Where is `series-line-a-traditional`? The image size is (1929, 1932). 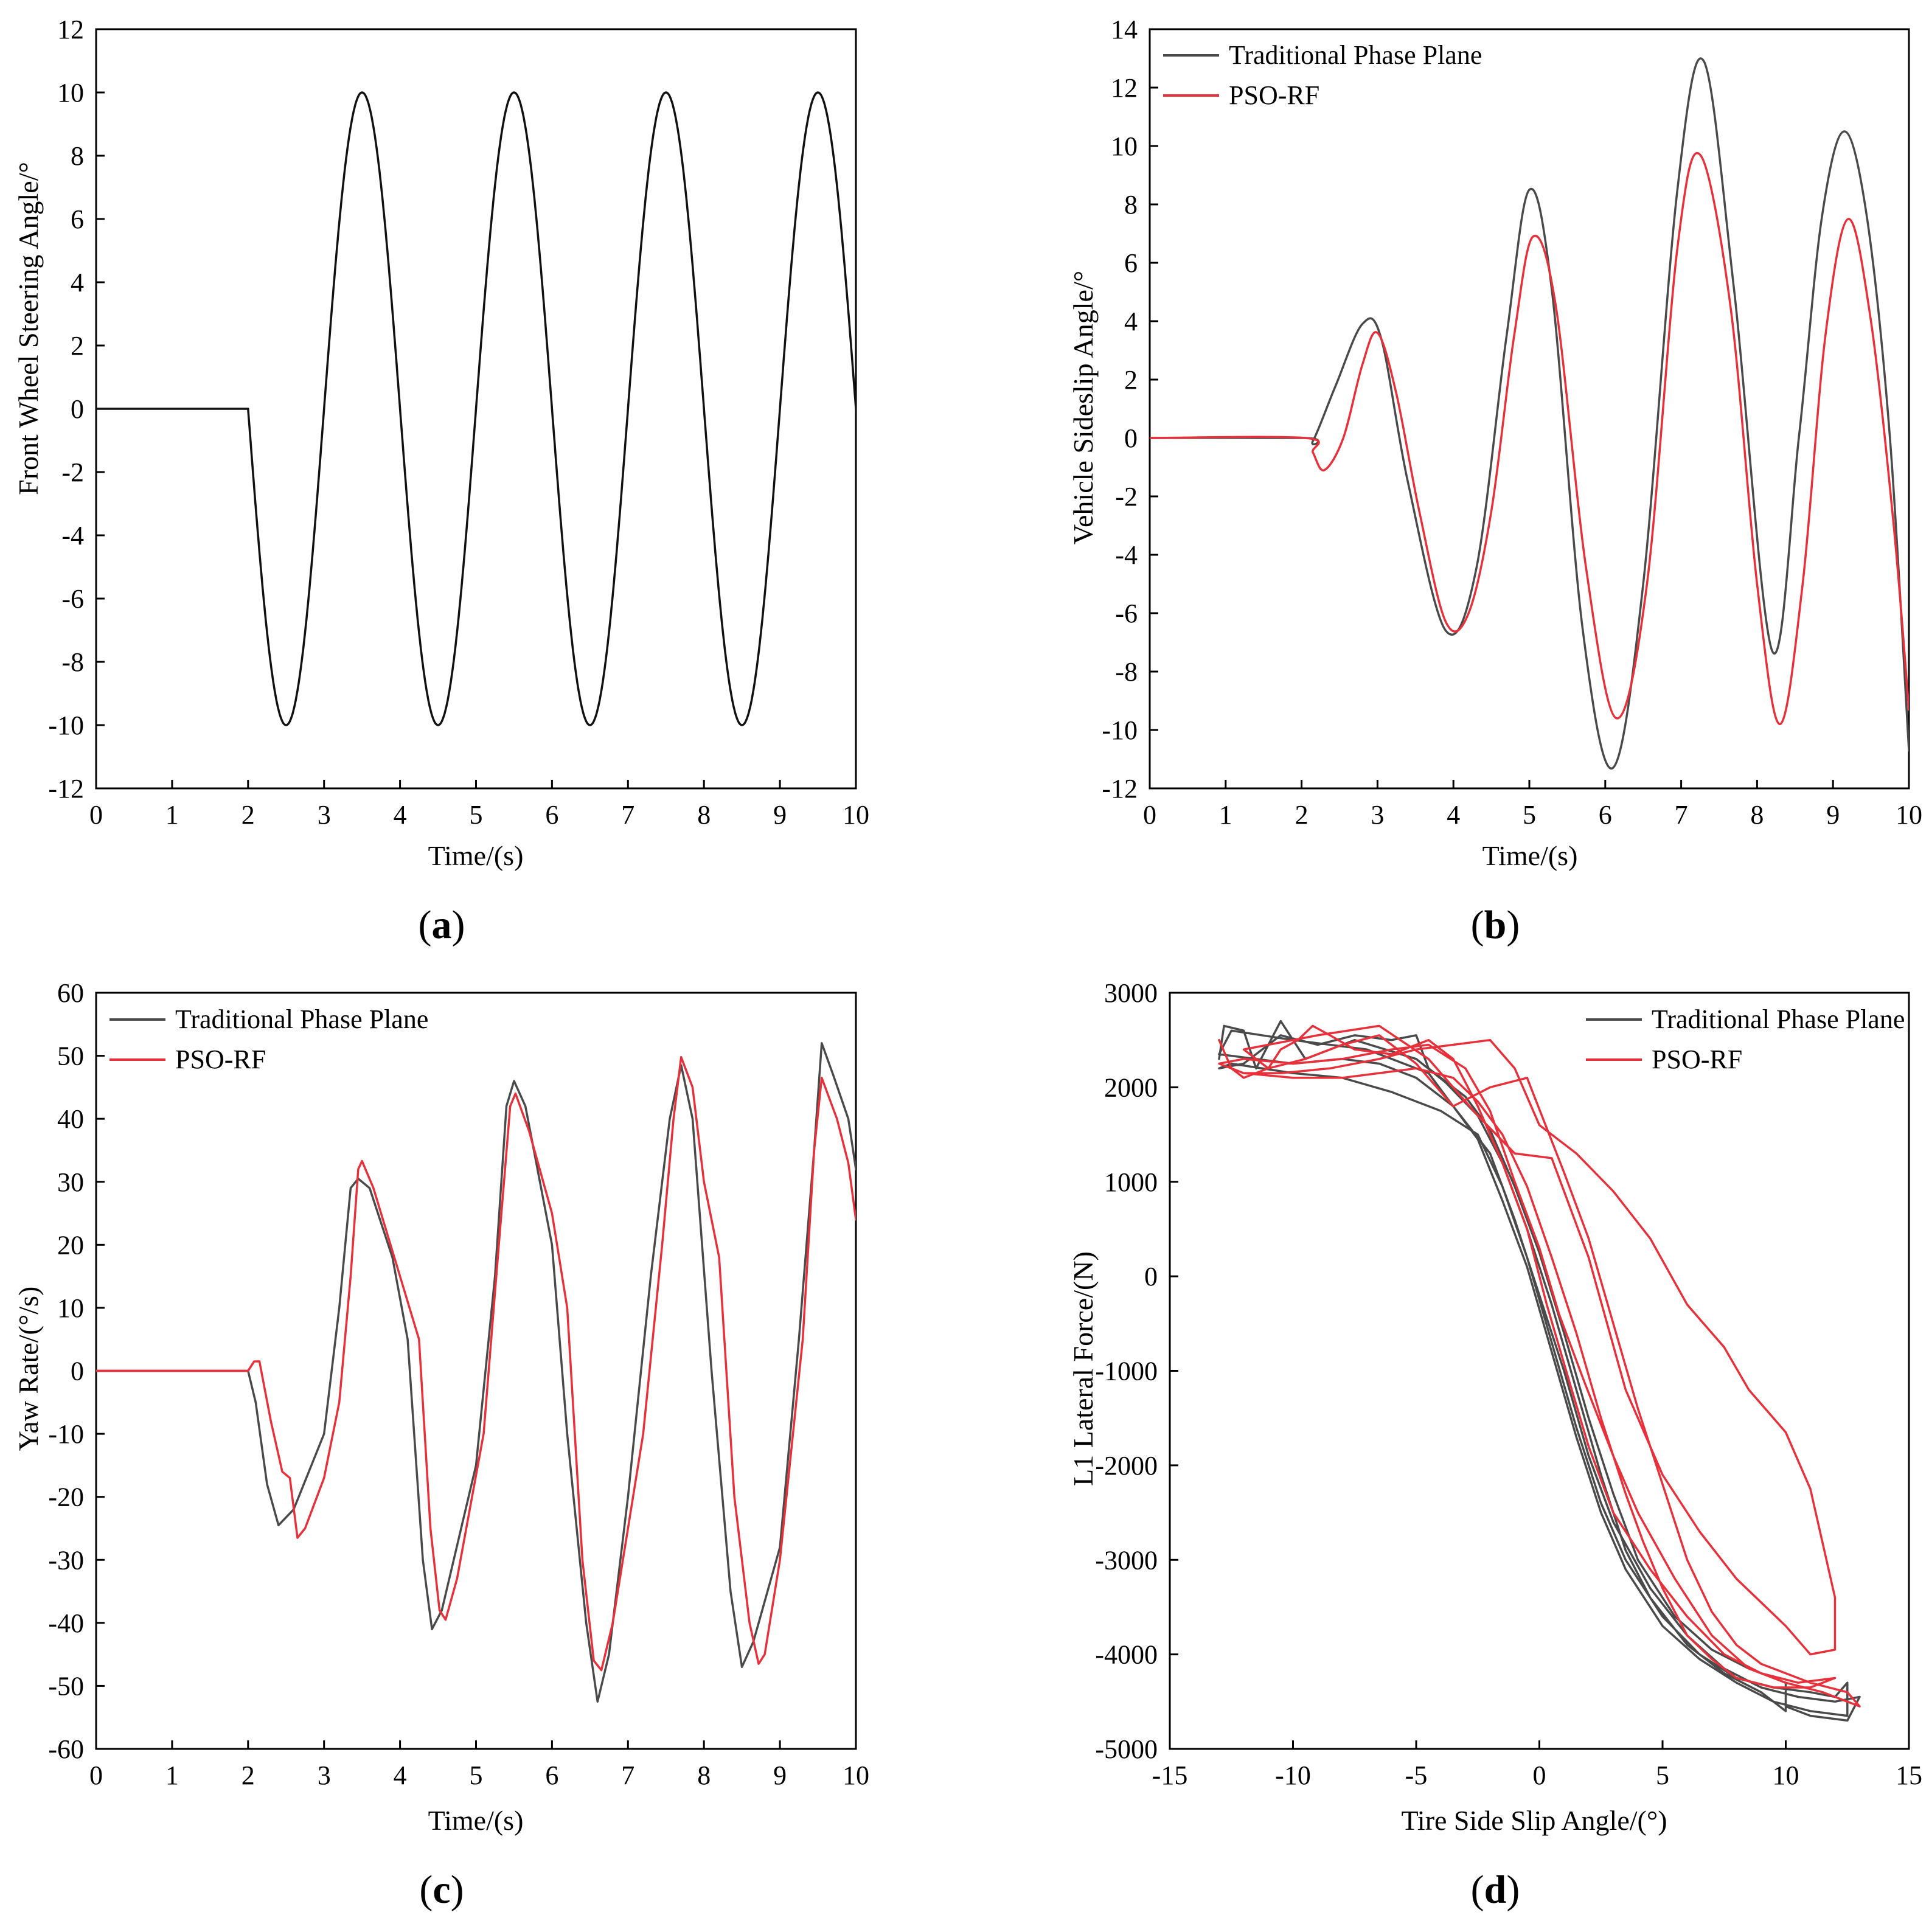
series-line-a-traditional is located at coordinates (476, 408).